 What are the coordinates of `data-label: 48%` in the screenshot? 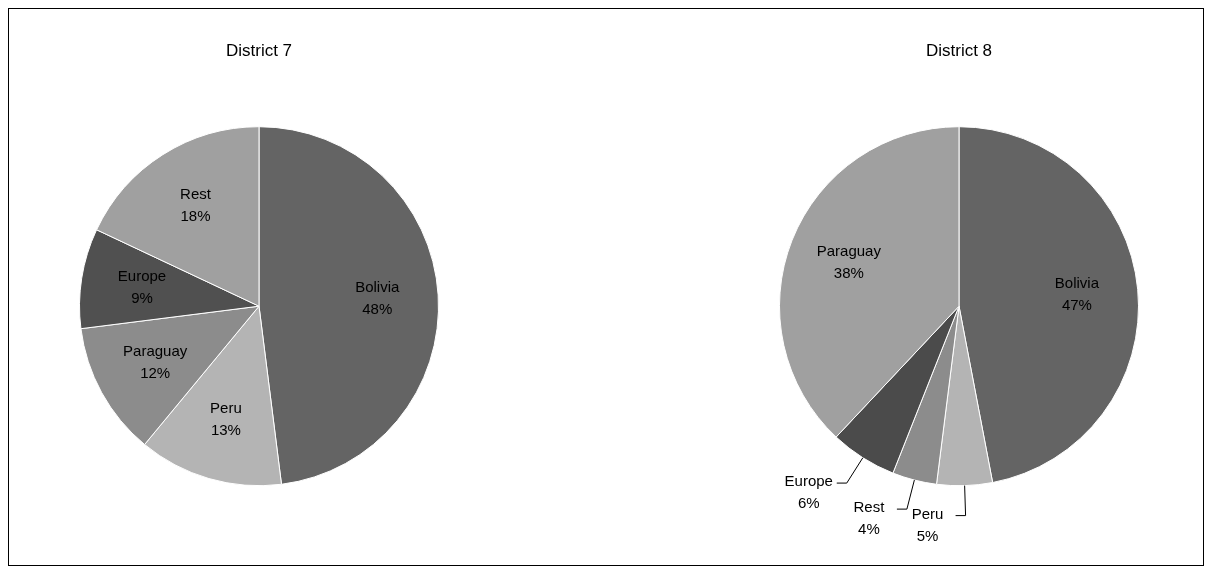 It's located at (377, 308).